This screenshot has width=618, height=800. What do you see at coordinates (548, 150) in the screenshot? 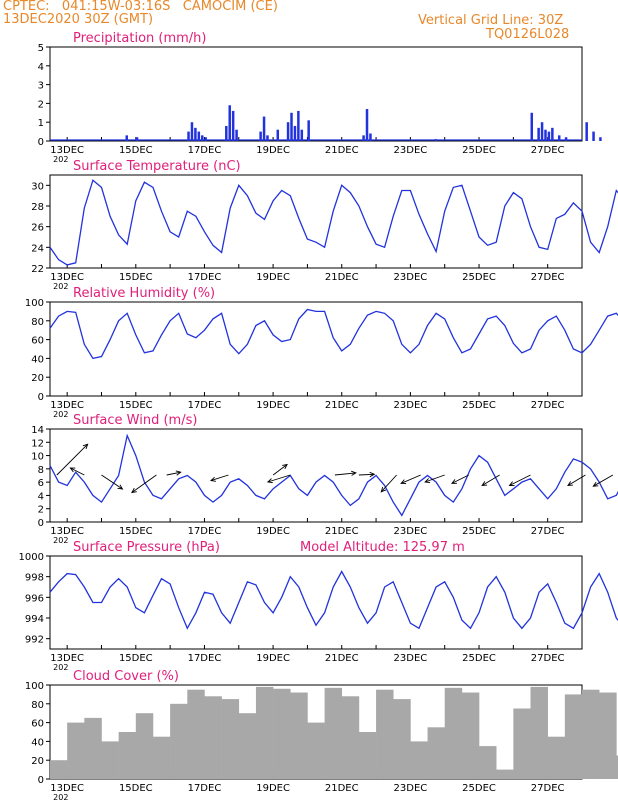
I see `precipitation-xtick-label: 27DEC` at bounding box center [548, 150].